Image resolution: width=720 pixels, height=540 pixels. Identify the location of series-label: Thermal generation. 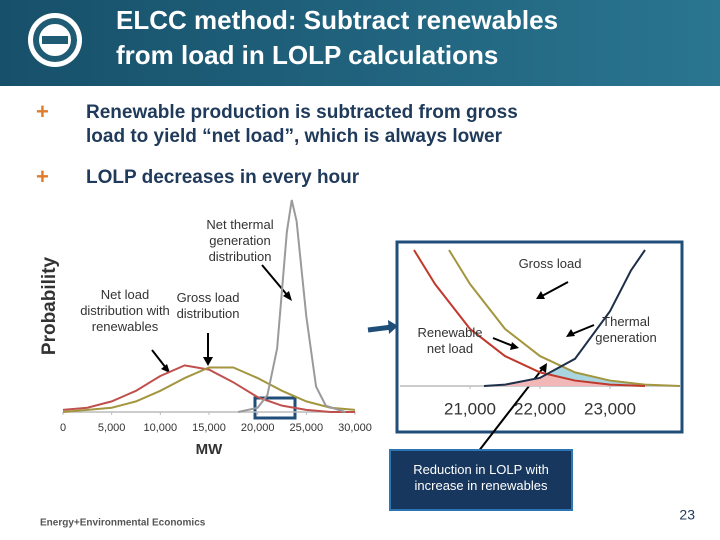
(626, 329).